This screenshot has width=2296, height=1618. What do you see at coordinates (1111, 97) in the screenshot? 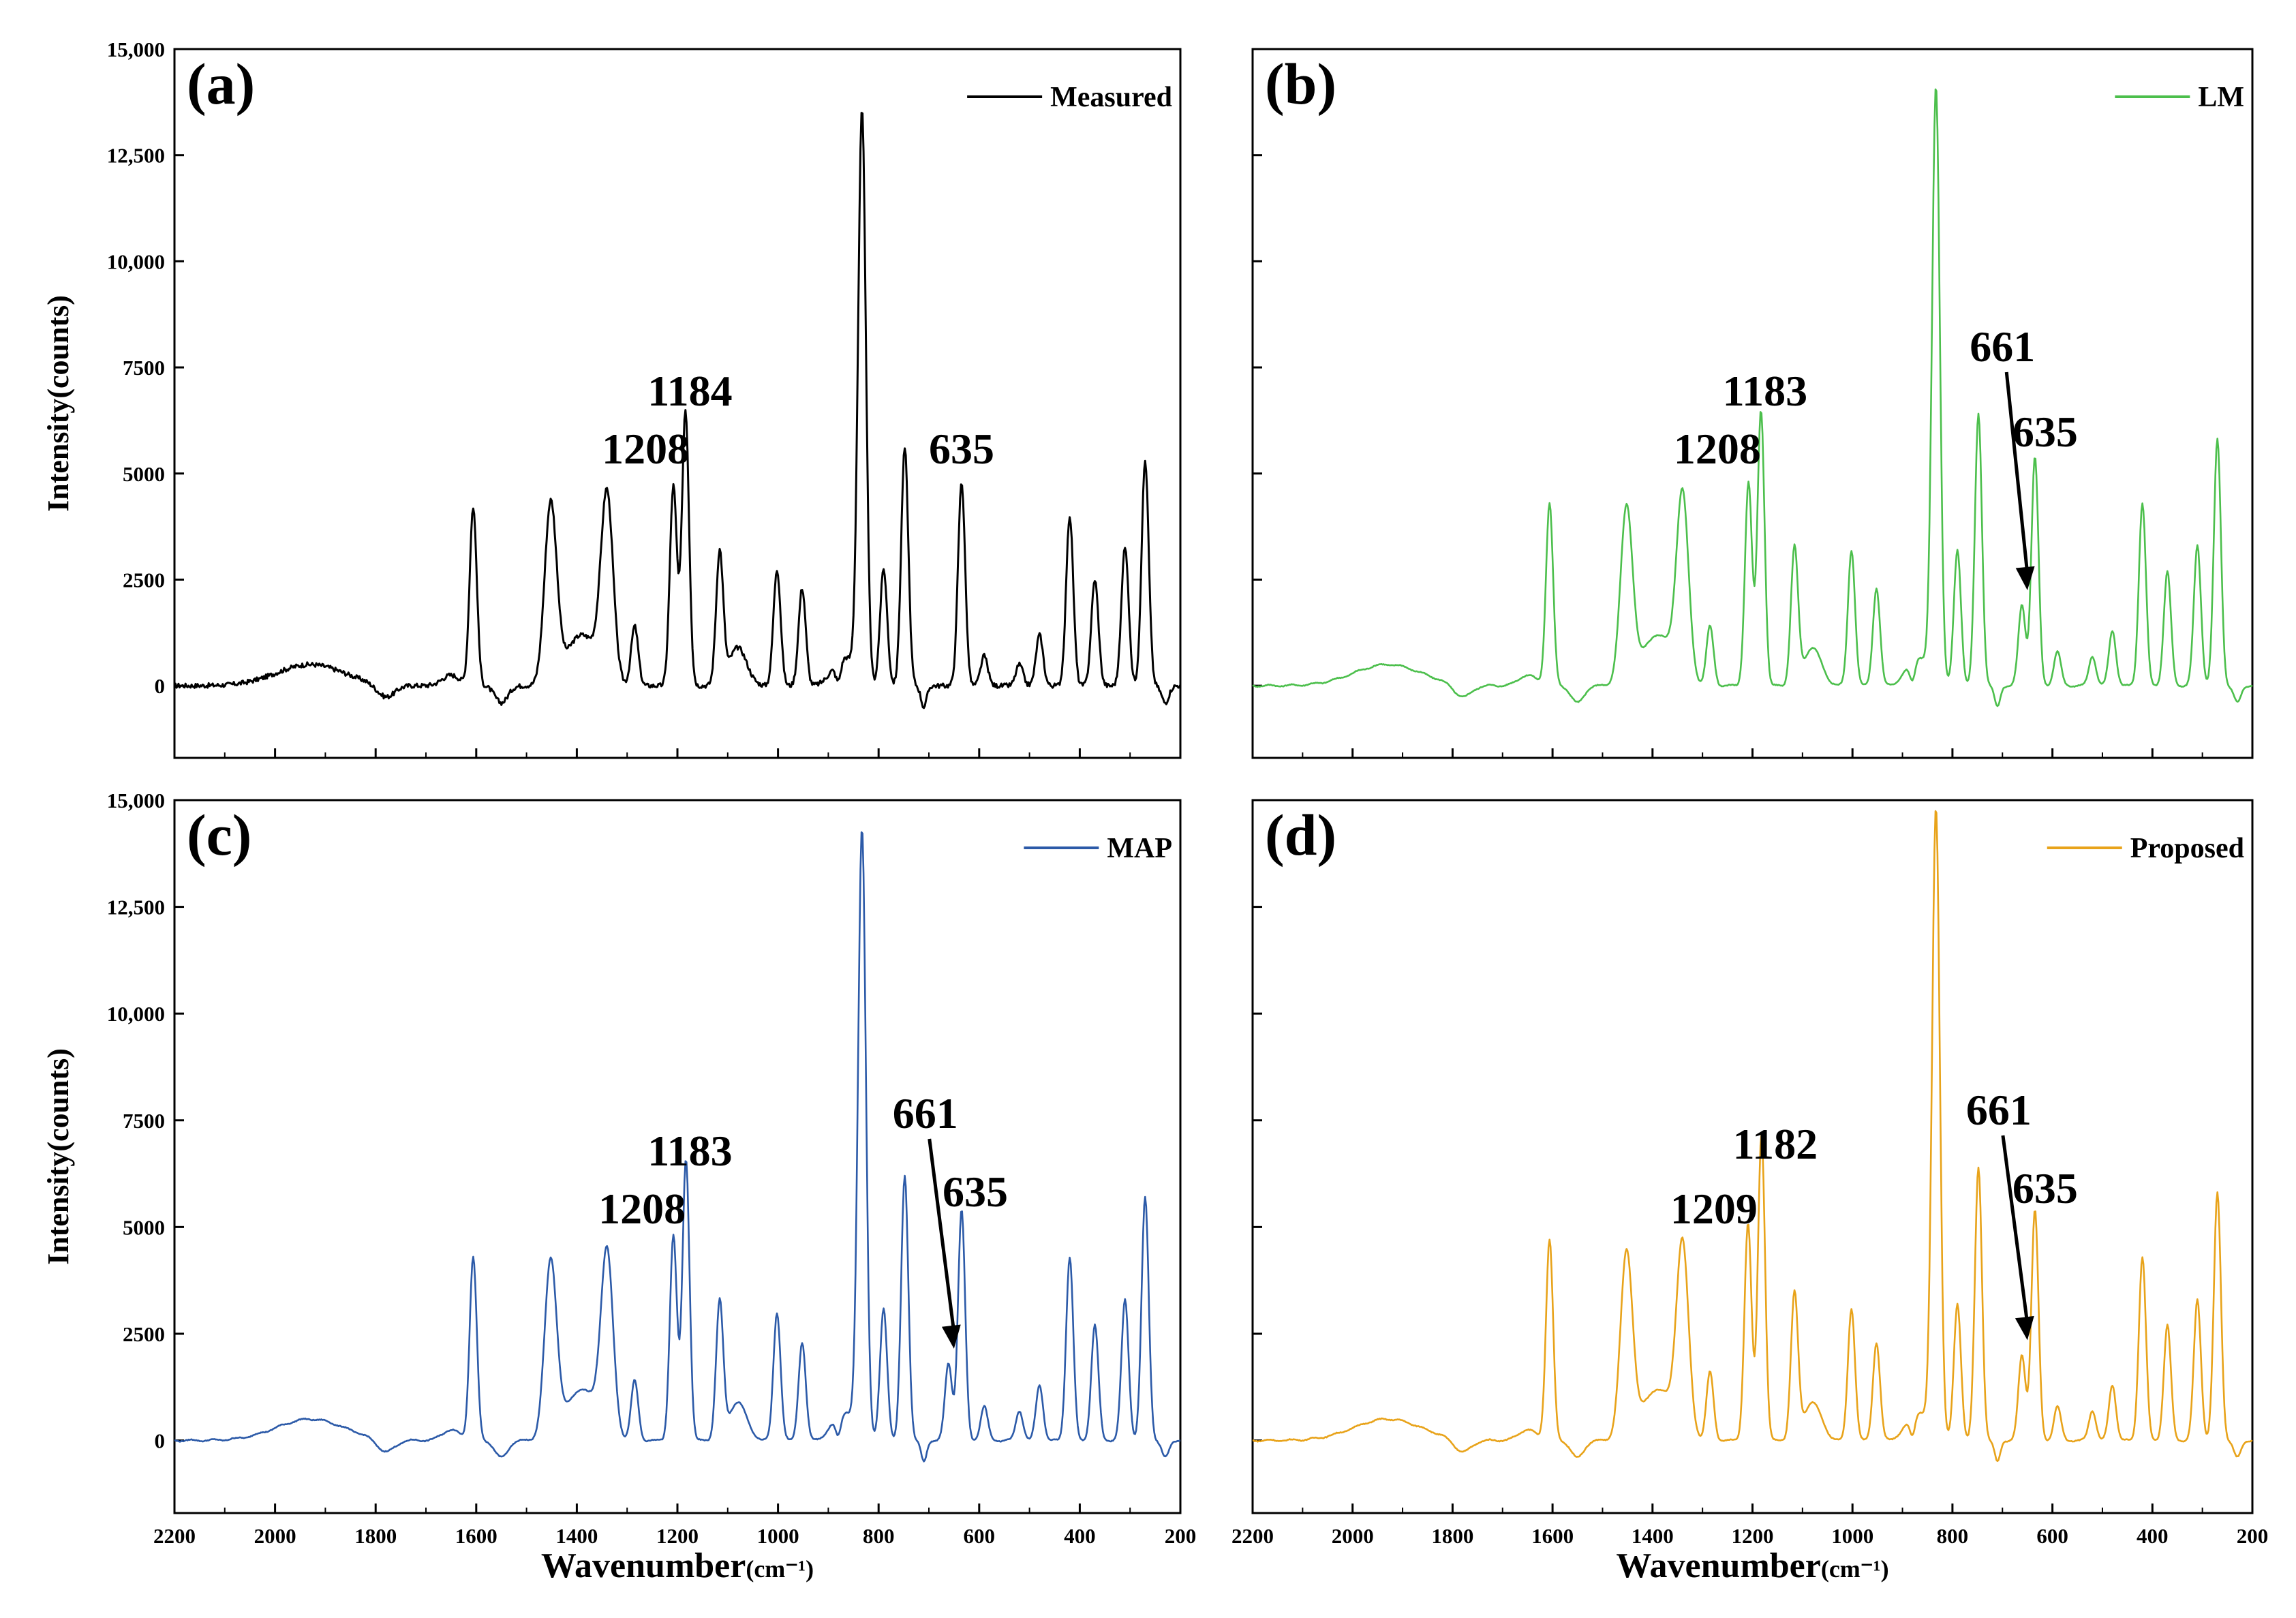
I see `legend-label: Measured` at bounding box center [1111, 97].